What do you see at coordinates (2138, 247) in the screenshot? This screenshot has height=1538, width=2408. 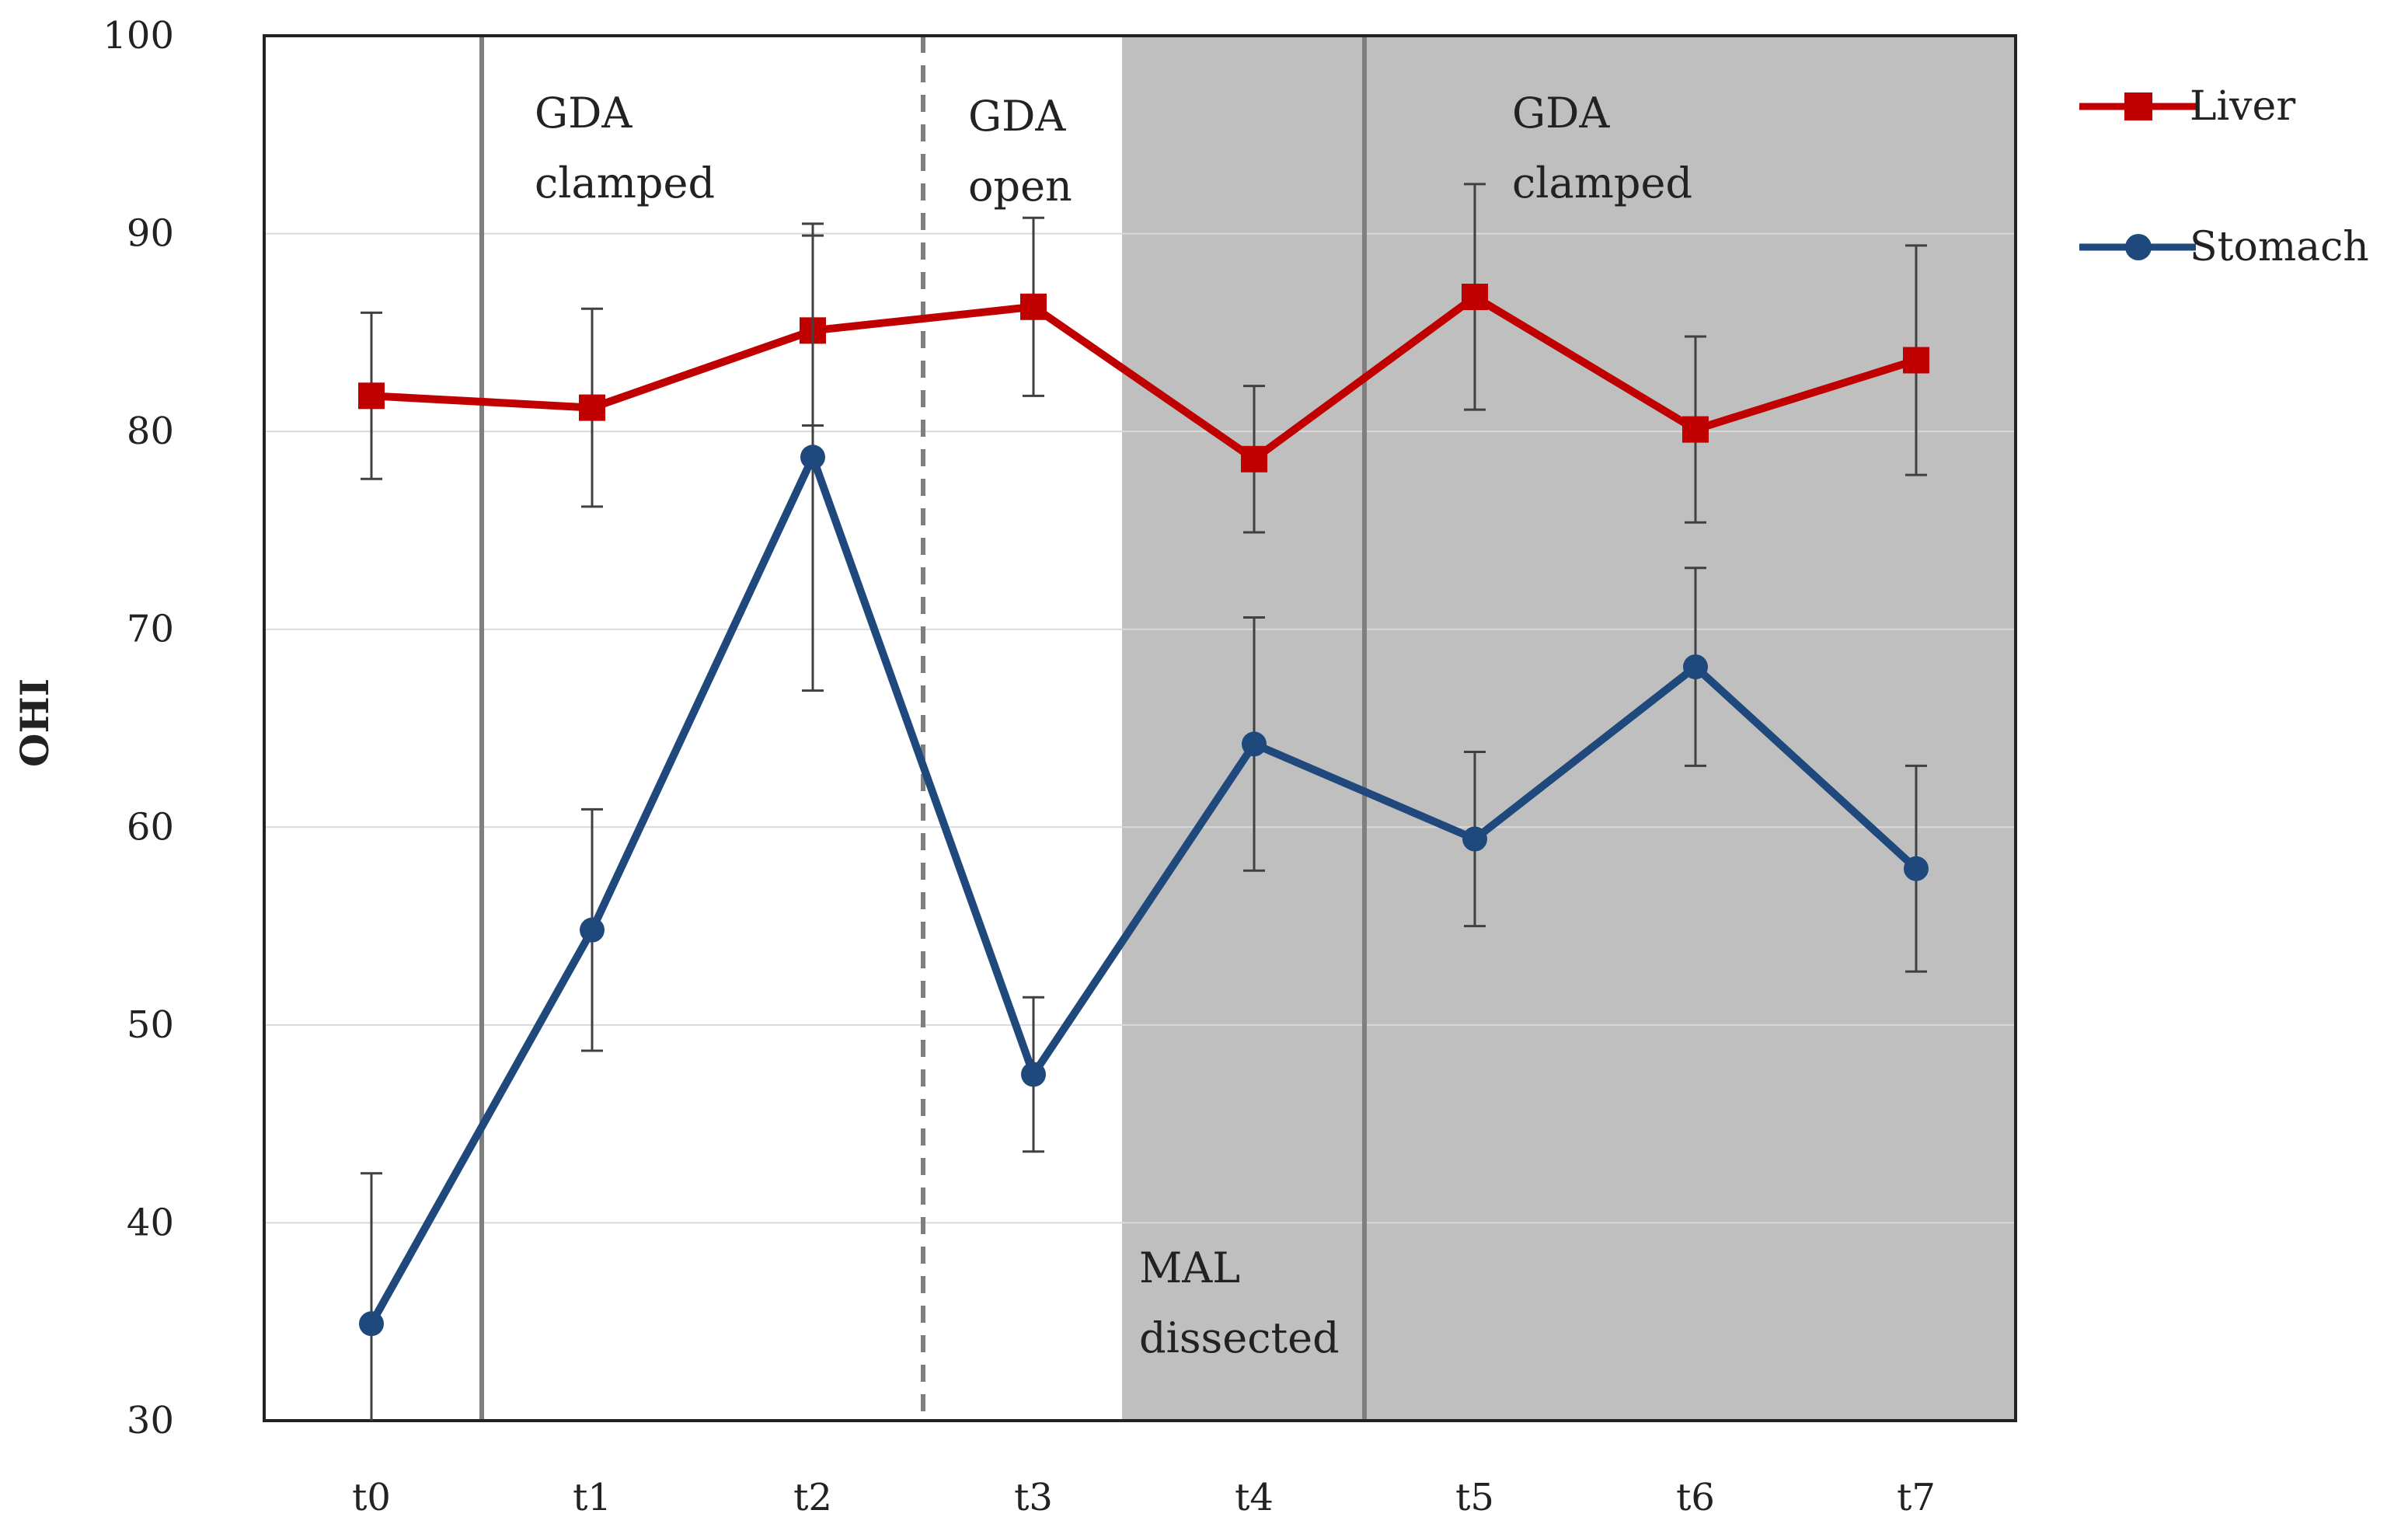 I see `legend-stomach-marker` at bounding box center [2138, 247].